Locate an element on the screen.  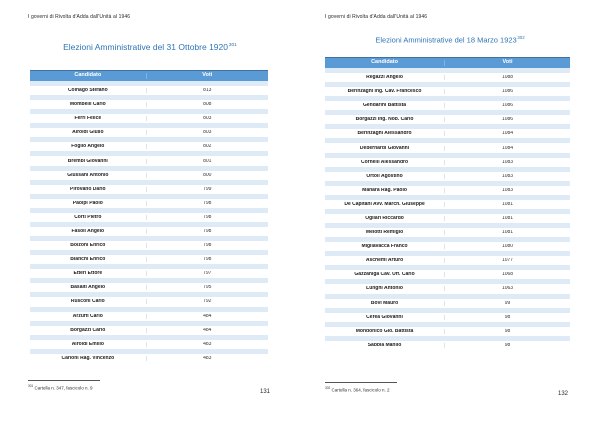
votes-value: 1081 is located at coordinates (507, 233).